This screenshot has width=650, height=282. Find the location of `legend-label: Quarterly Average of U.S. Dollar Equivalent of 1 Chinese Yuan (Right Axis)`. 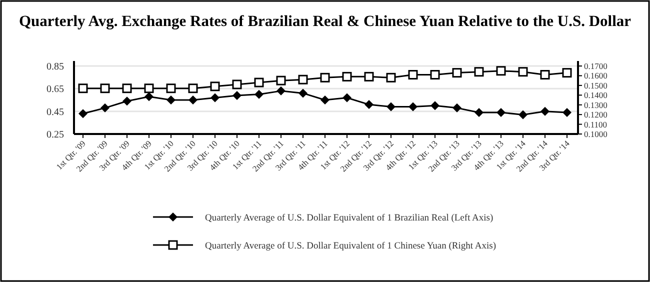

legend-label: Quarterly Average of U.S. Dollar Equivalent of 1 Chinese Yuan (Right Axis) is located at coordinates (350, 247).